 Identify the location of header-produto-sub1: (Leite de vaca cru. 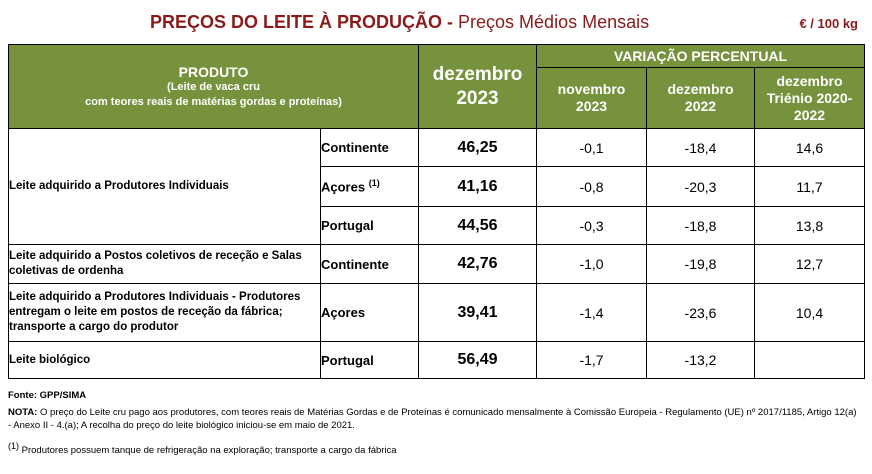
(213, 86).